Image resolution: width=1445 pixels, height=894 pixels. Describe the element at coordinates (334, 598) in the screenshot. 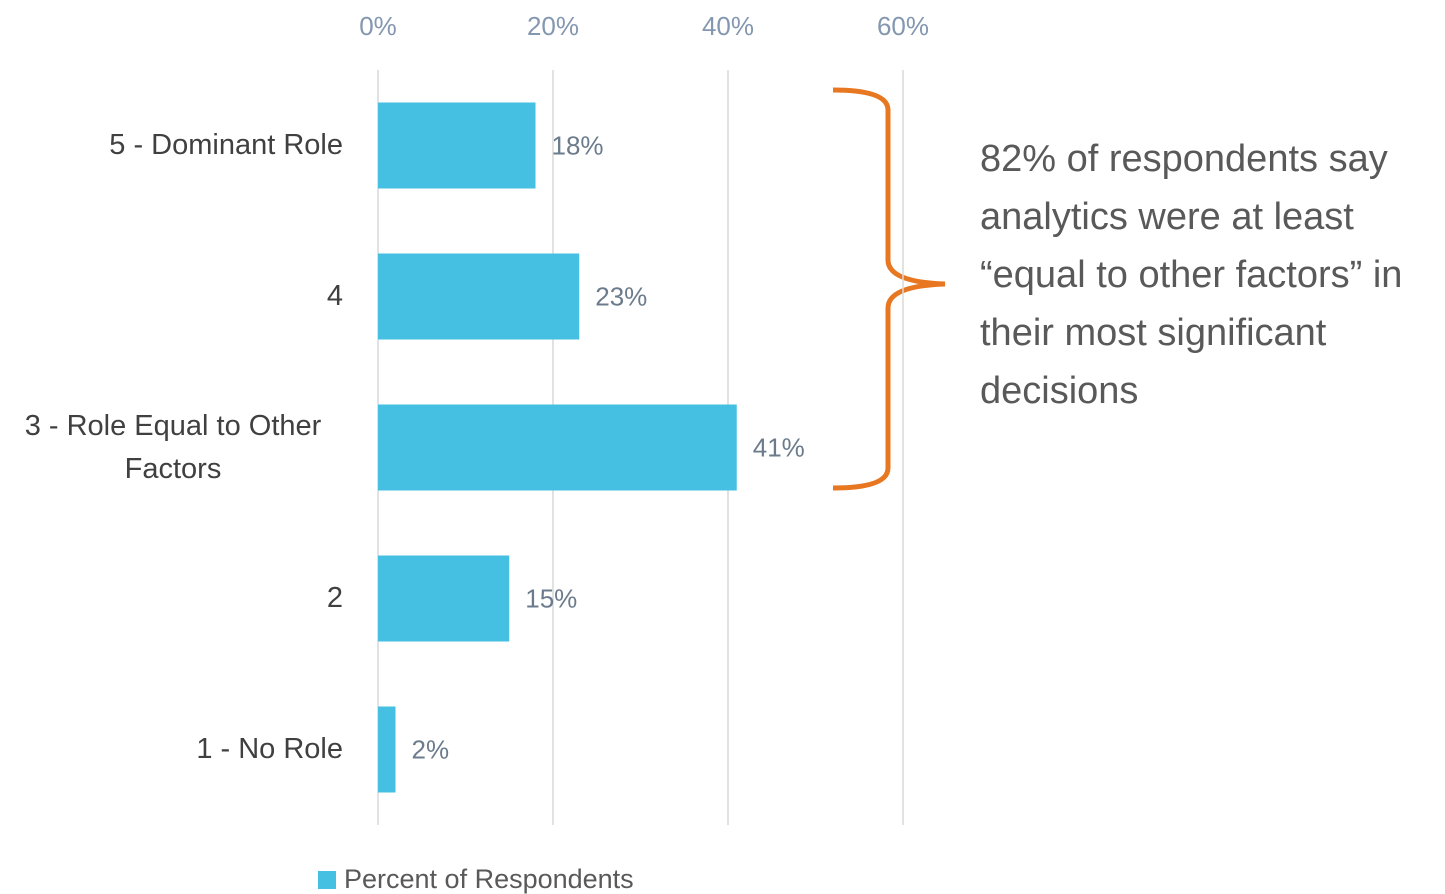

I see `y-tick-text: 2` at that location.